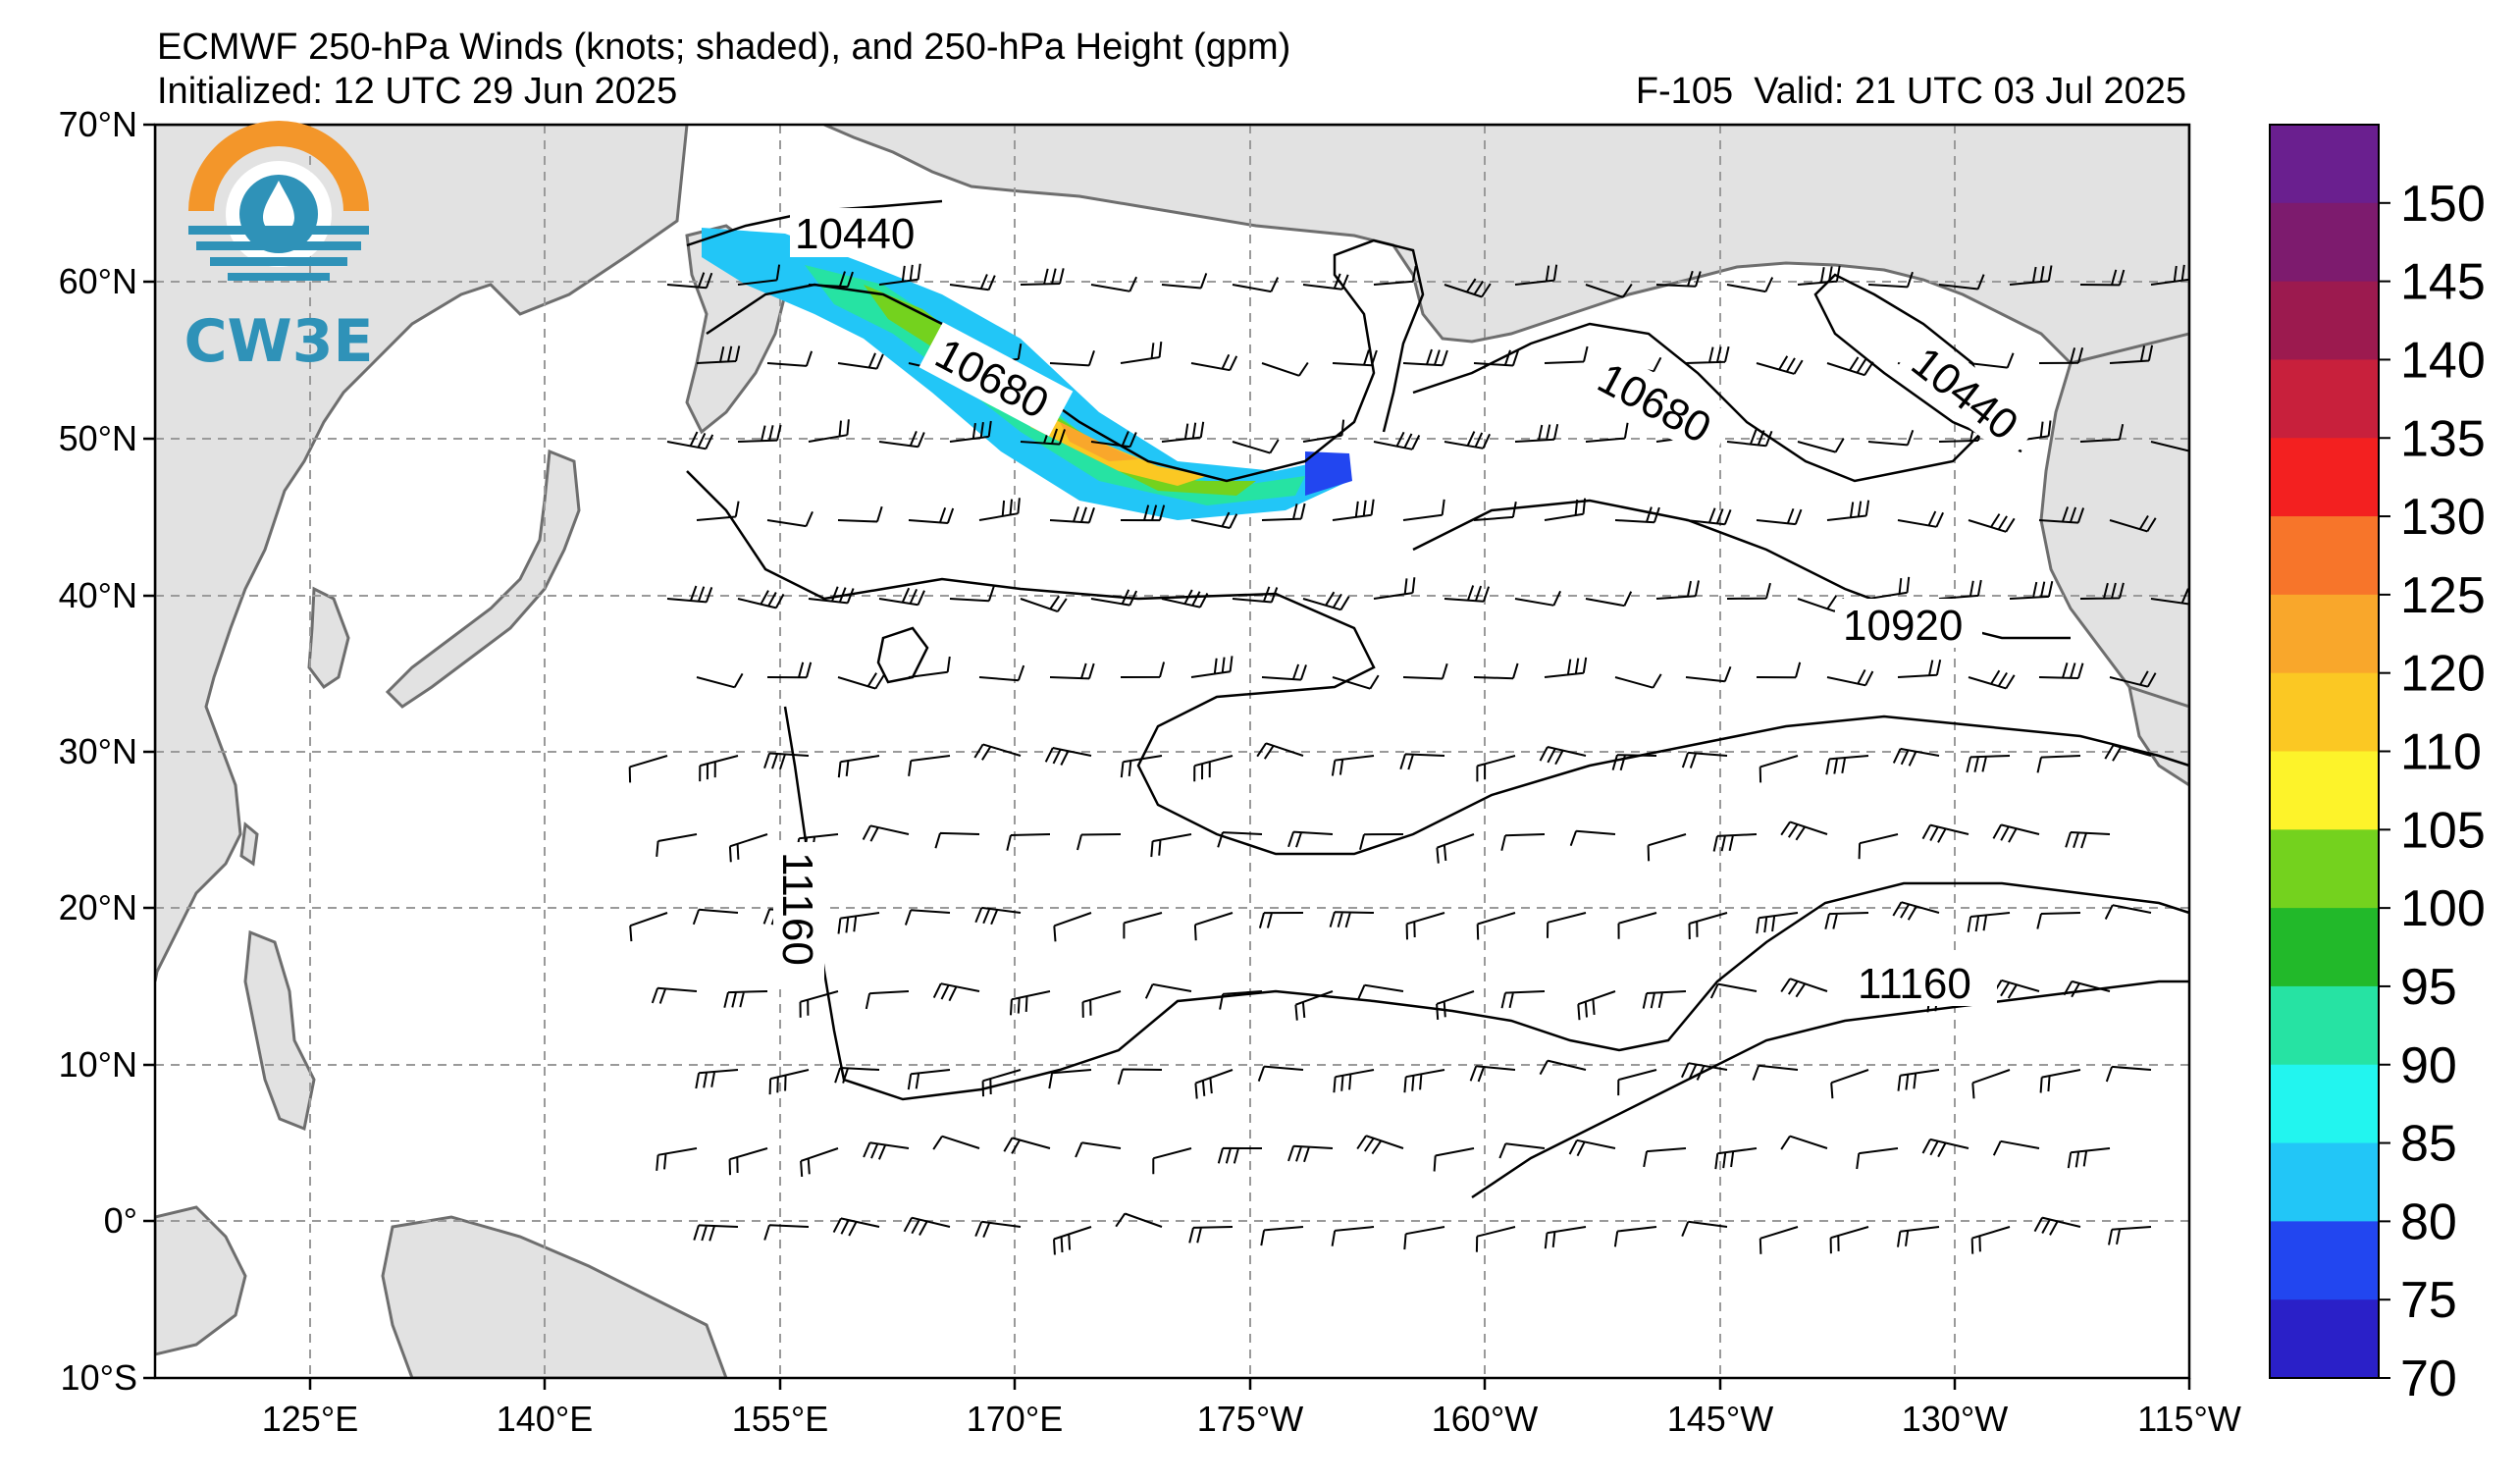 The width and height of the screenshot is (2520, 1483). I want to click on lat-label-10n: 10°N, so click(98, 1064).